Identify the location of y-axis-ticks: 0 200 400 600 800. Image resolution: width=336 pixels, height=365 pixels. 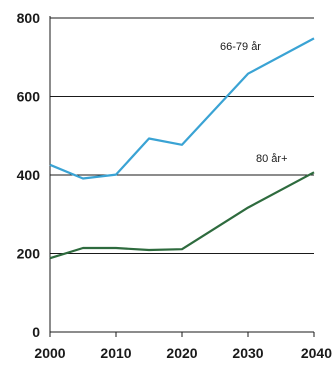
(29, 175).